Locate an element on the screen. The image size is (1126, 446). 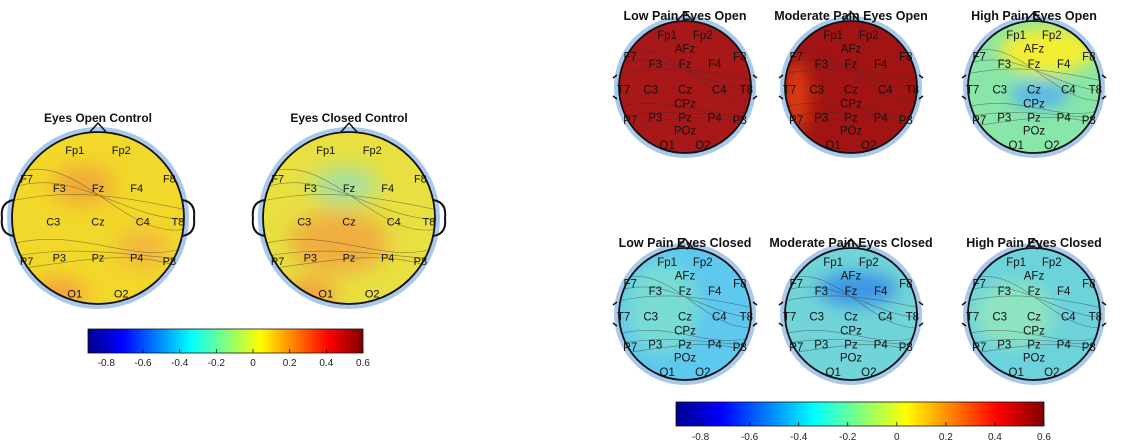
map-title: Moderate Pain Eyes Closed is located at coordinates (850, 243).